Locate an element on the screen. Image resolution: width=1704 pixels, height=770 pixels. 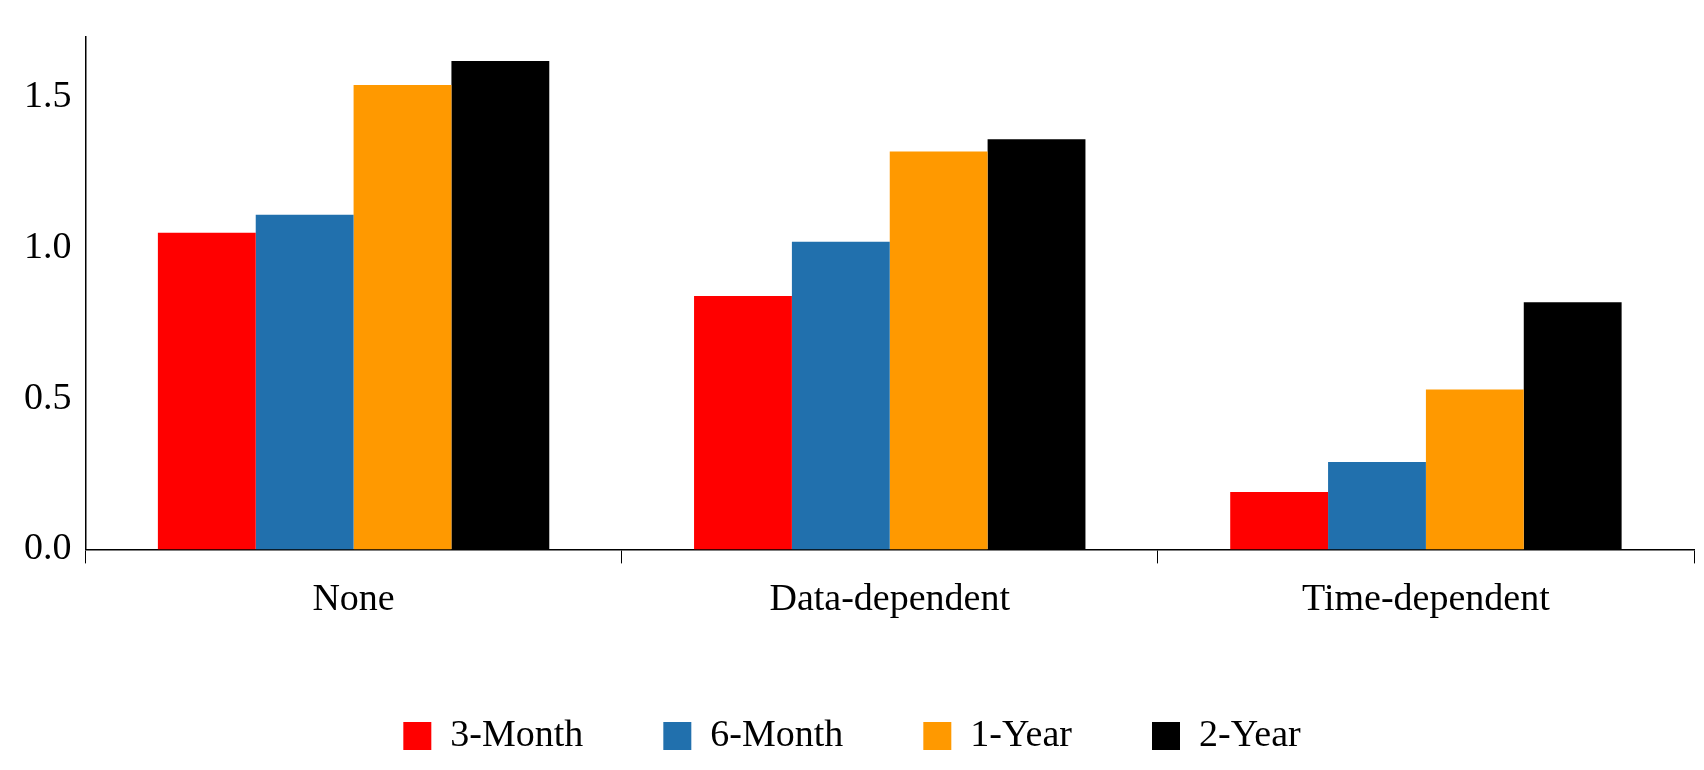
y-tick-label: 0.0 is located at coordinates (48, 546).